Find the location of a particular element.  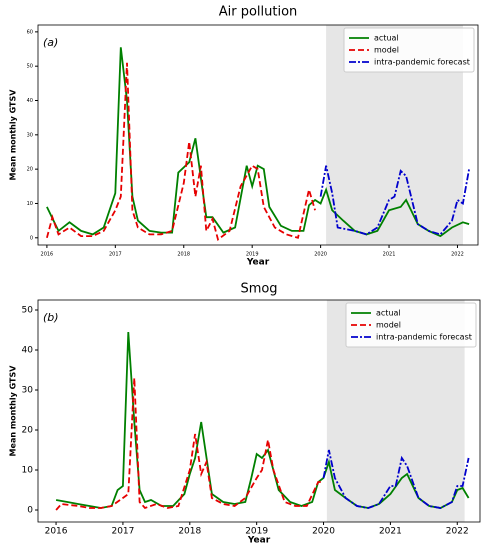

panel-annotation: (a) is located at coordinates (50, 42).